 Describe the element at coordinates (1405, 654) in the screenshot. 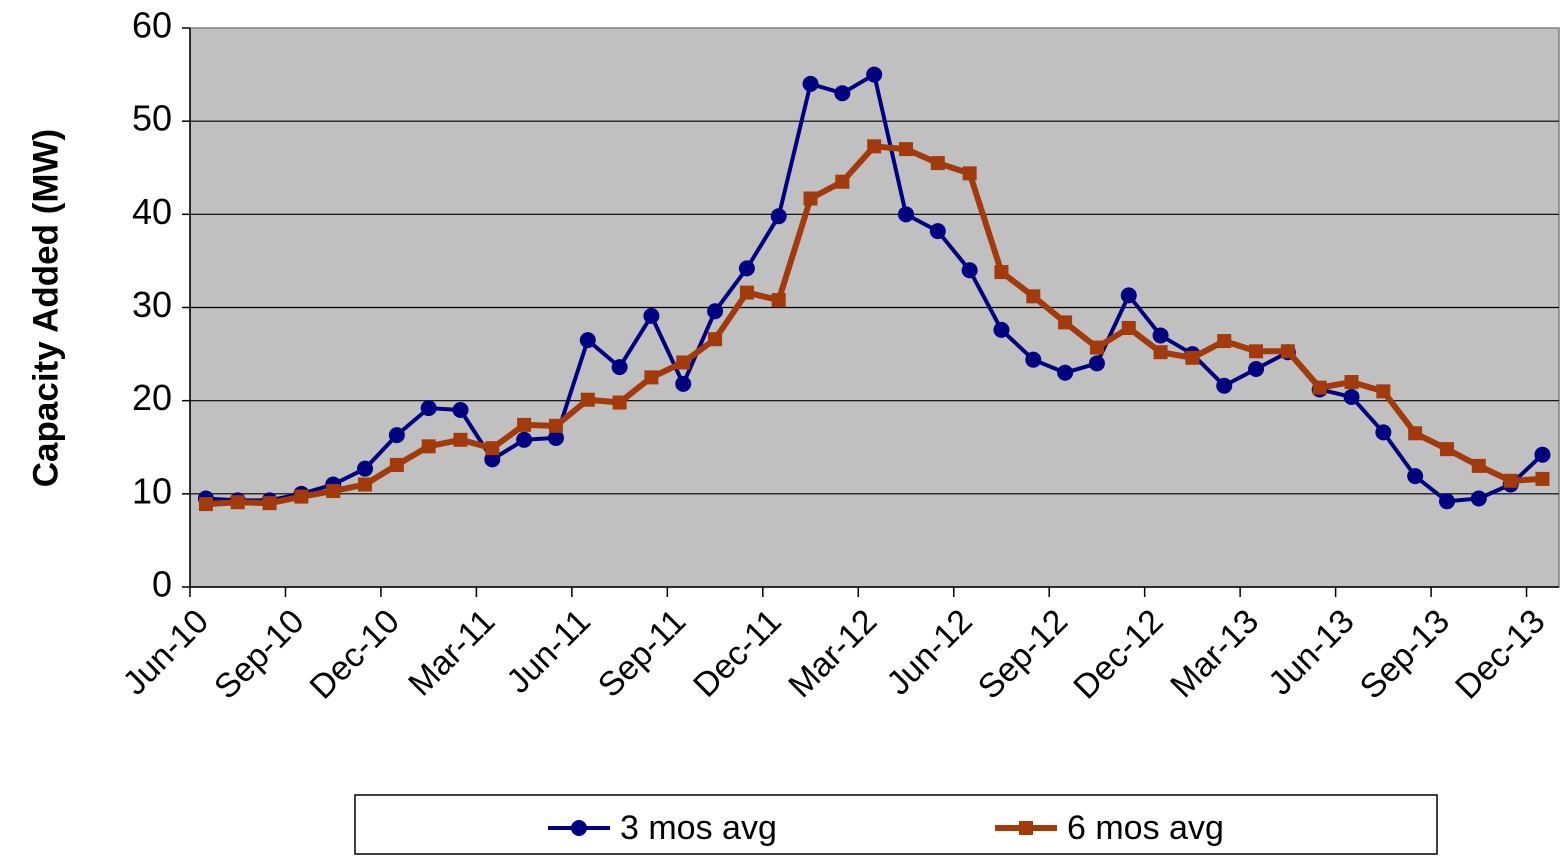

I see `x-tick-label: Sep-13` at that location.